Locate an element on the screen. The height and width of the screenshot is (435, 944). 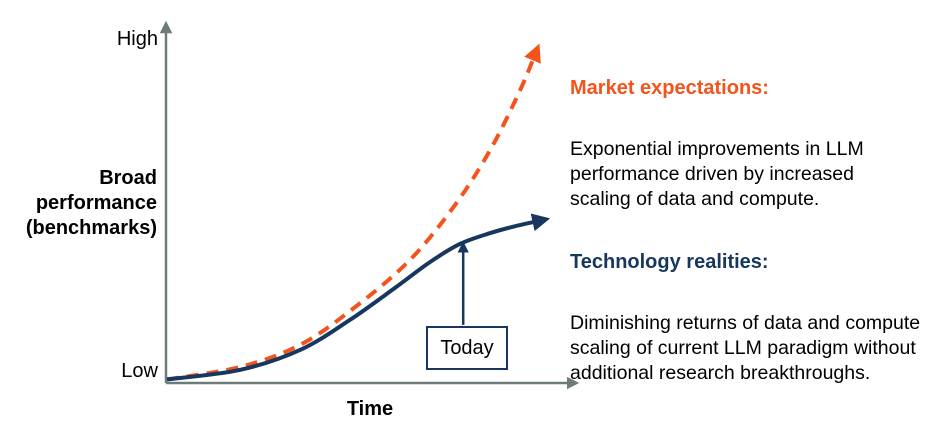
today-label: Today is located at coordinates (467, 347).